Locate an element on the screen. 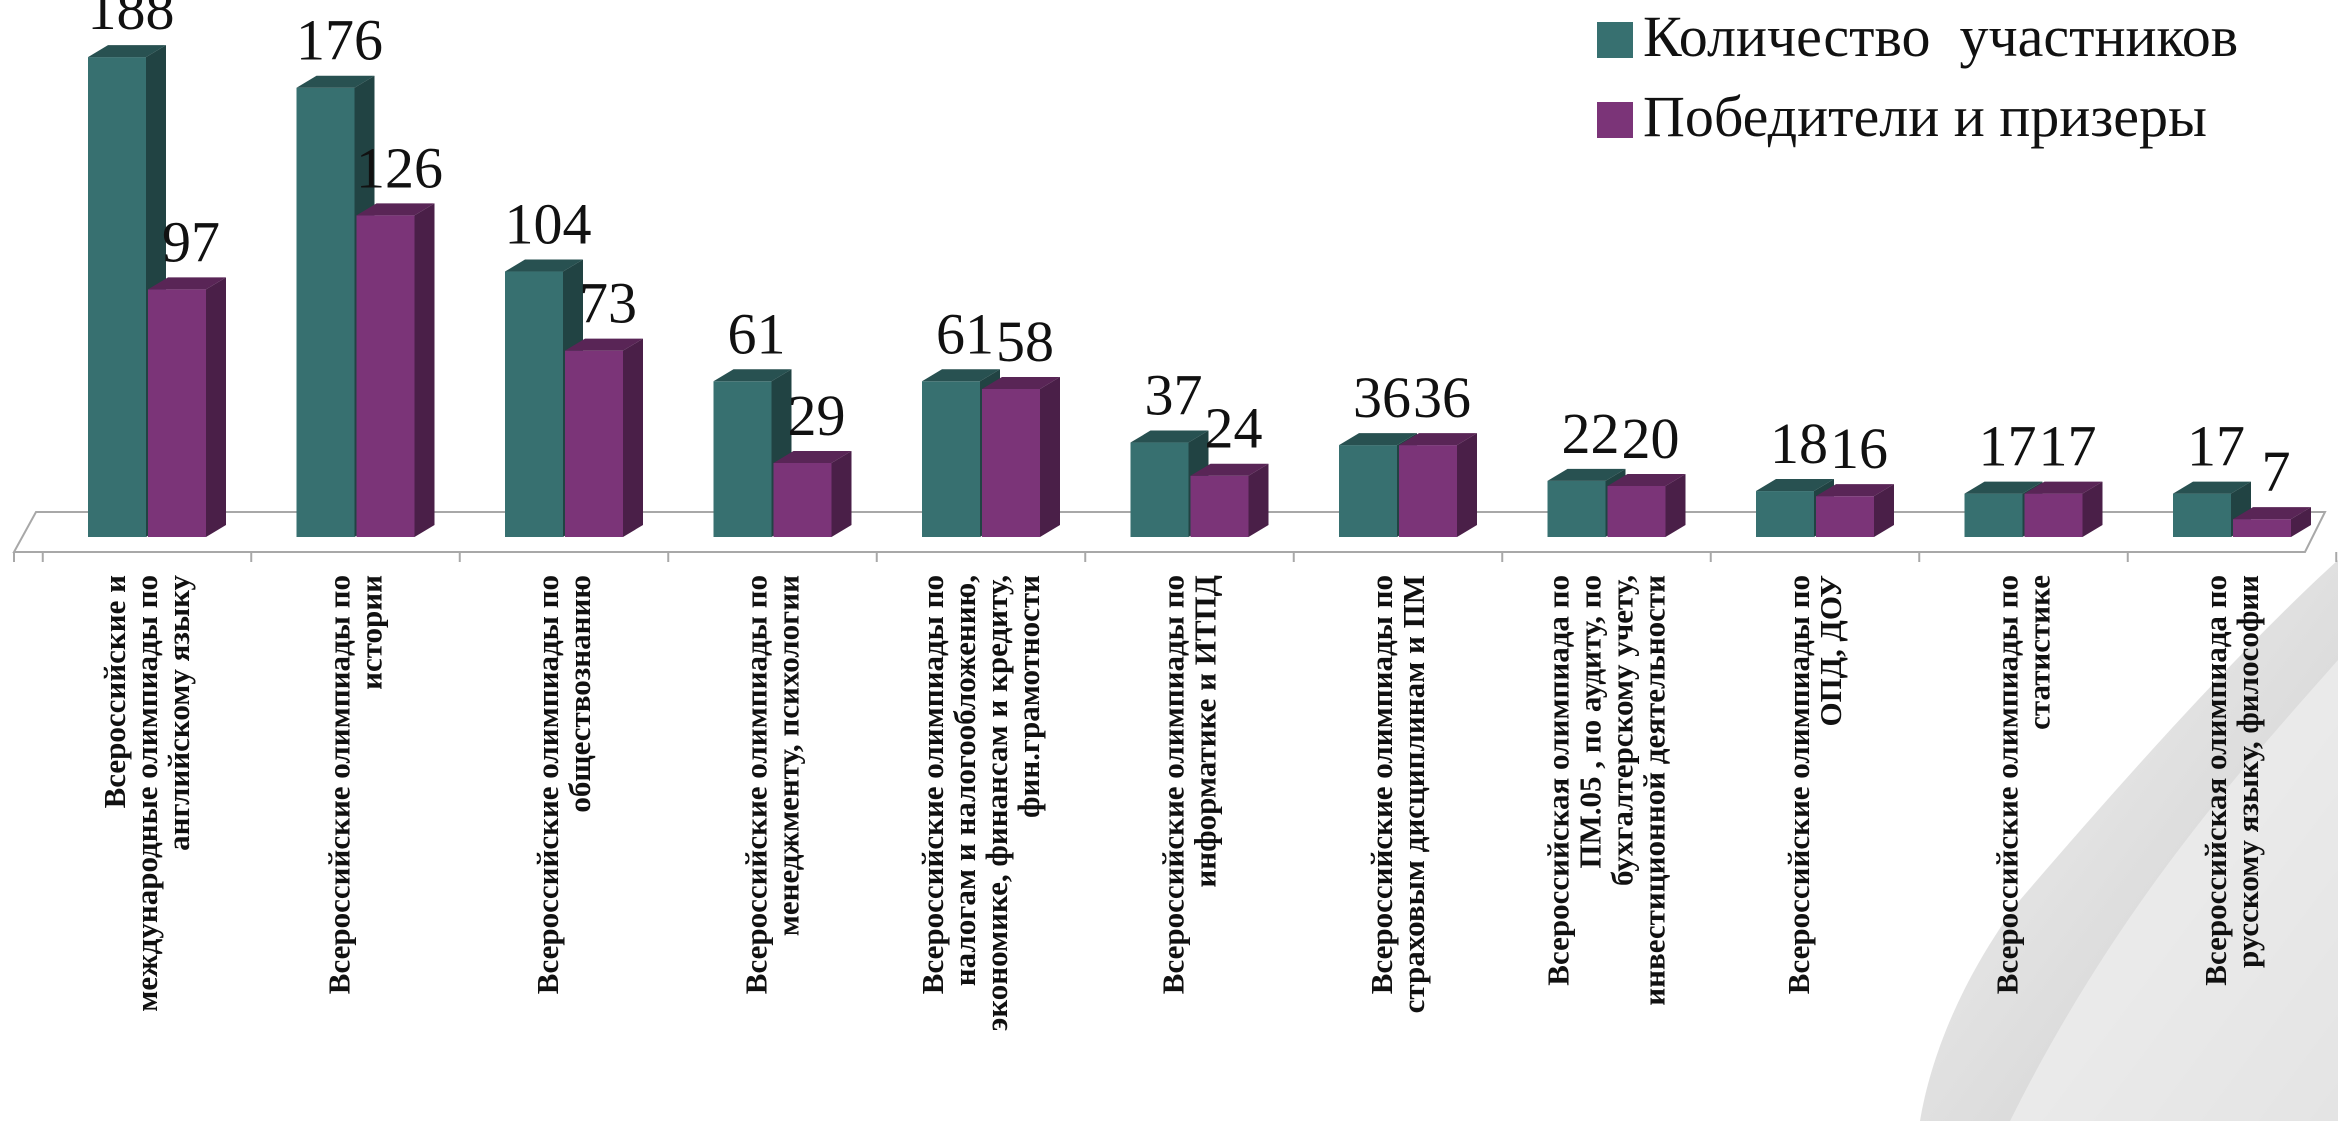  data-label: 58 is located at coordinates (1025, 341).